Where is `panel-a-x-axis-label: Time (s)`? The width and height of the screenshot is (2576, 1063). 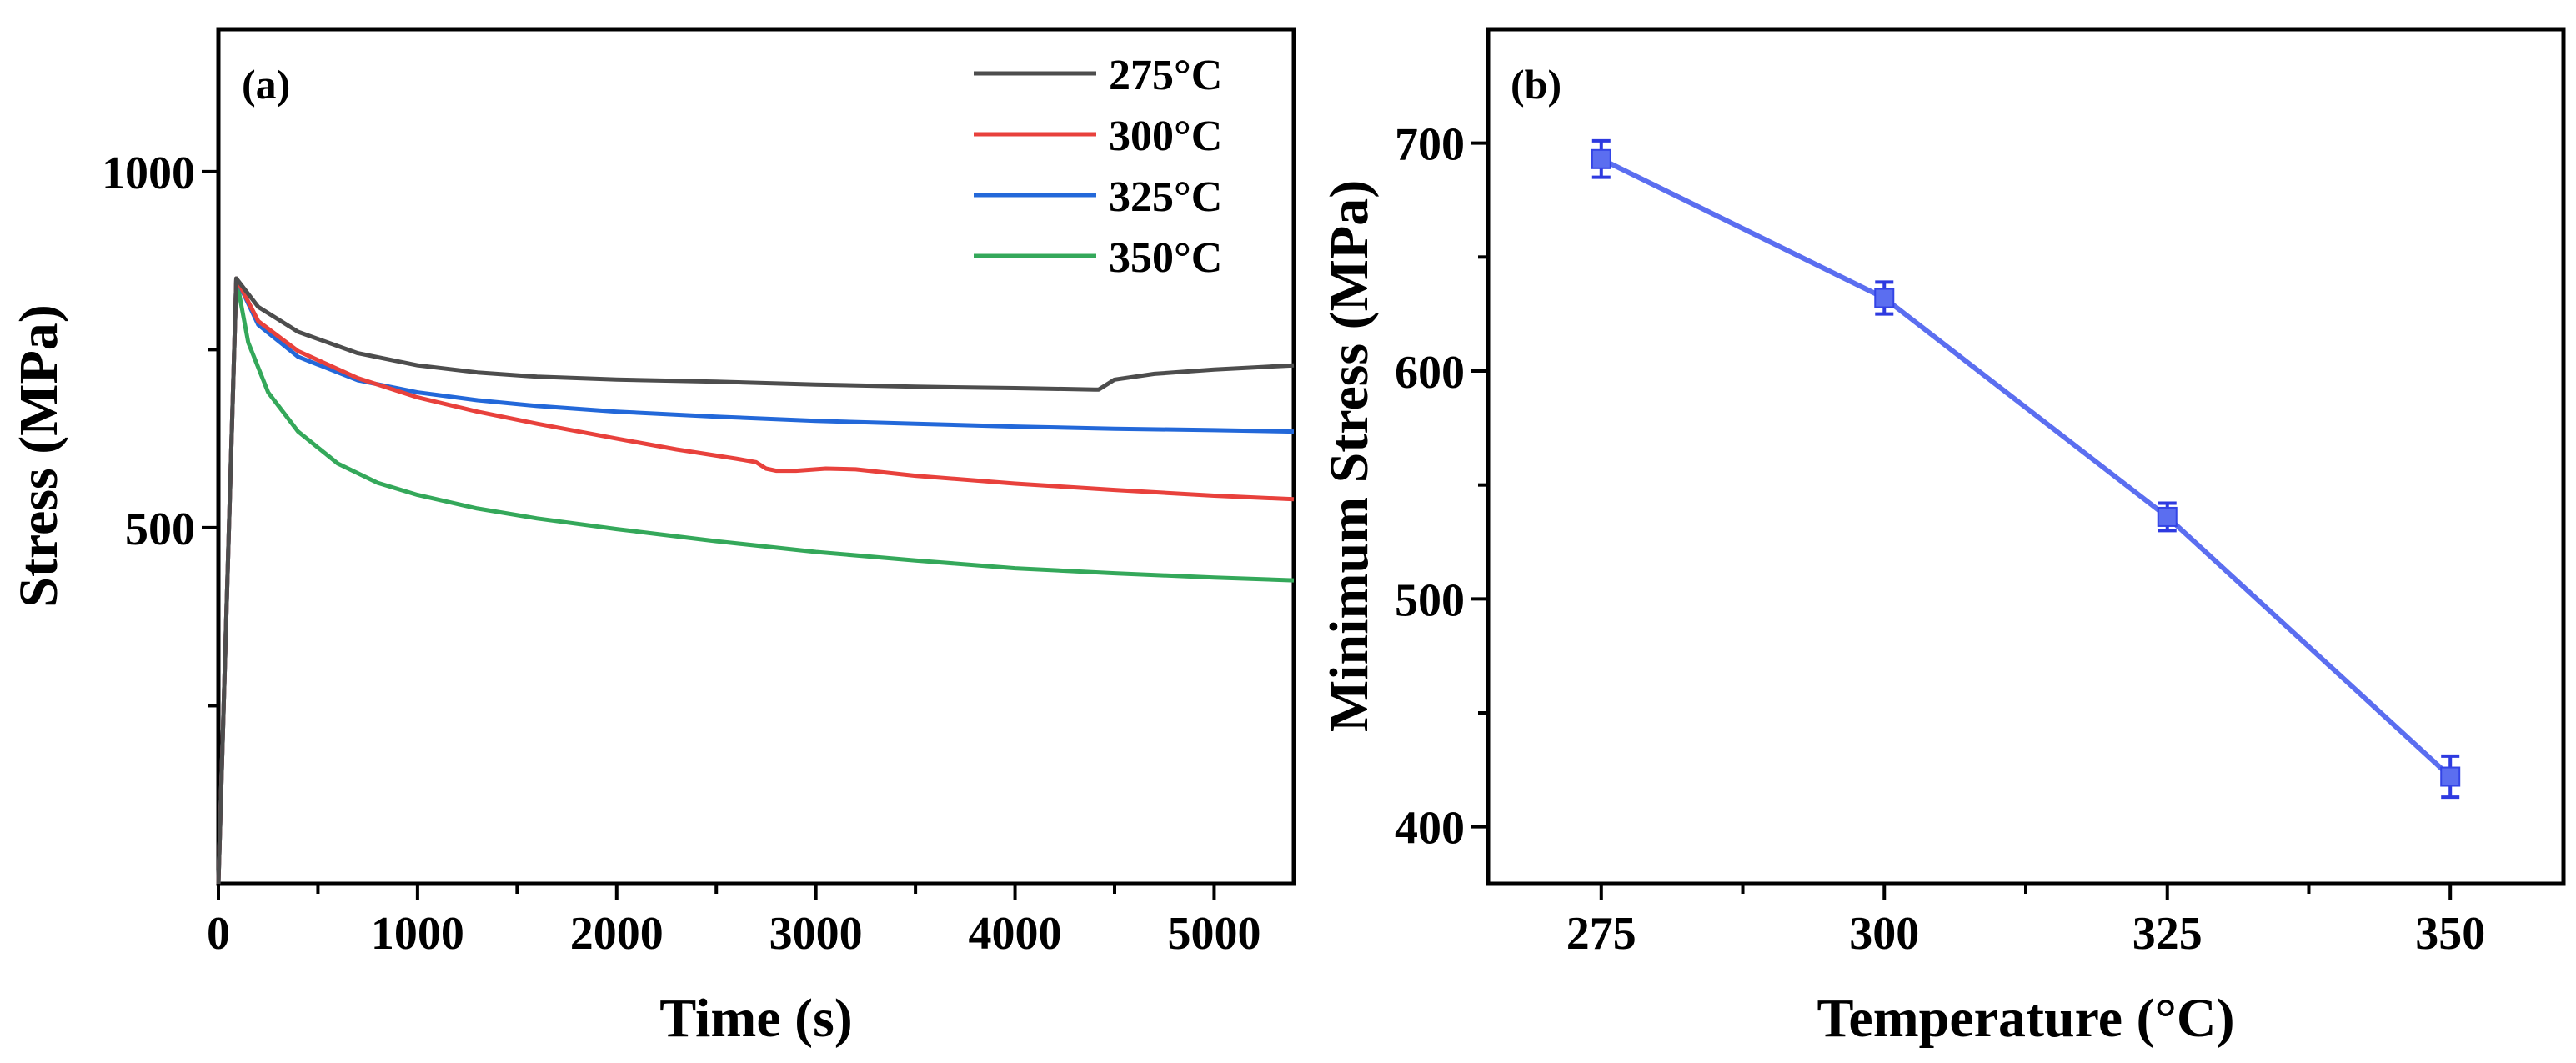
panel-a-x-axis-label: Time (s) is located at coordinates (756, 1018).